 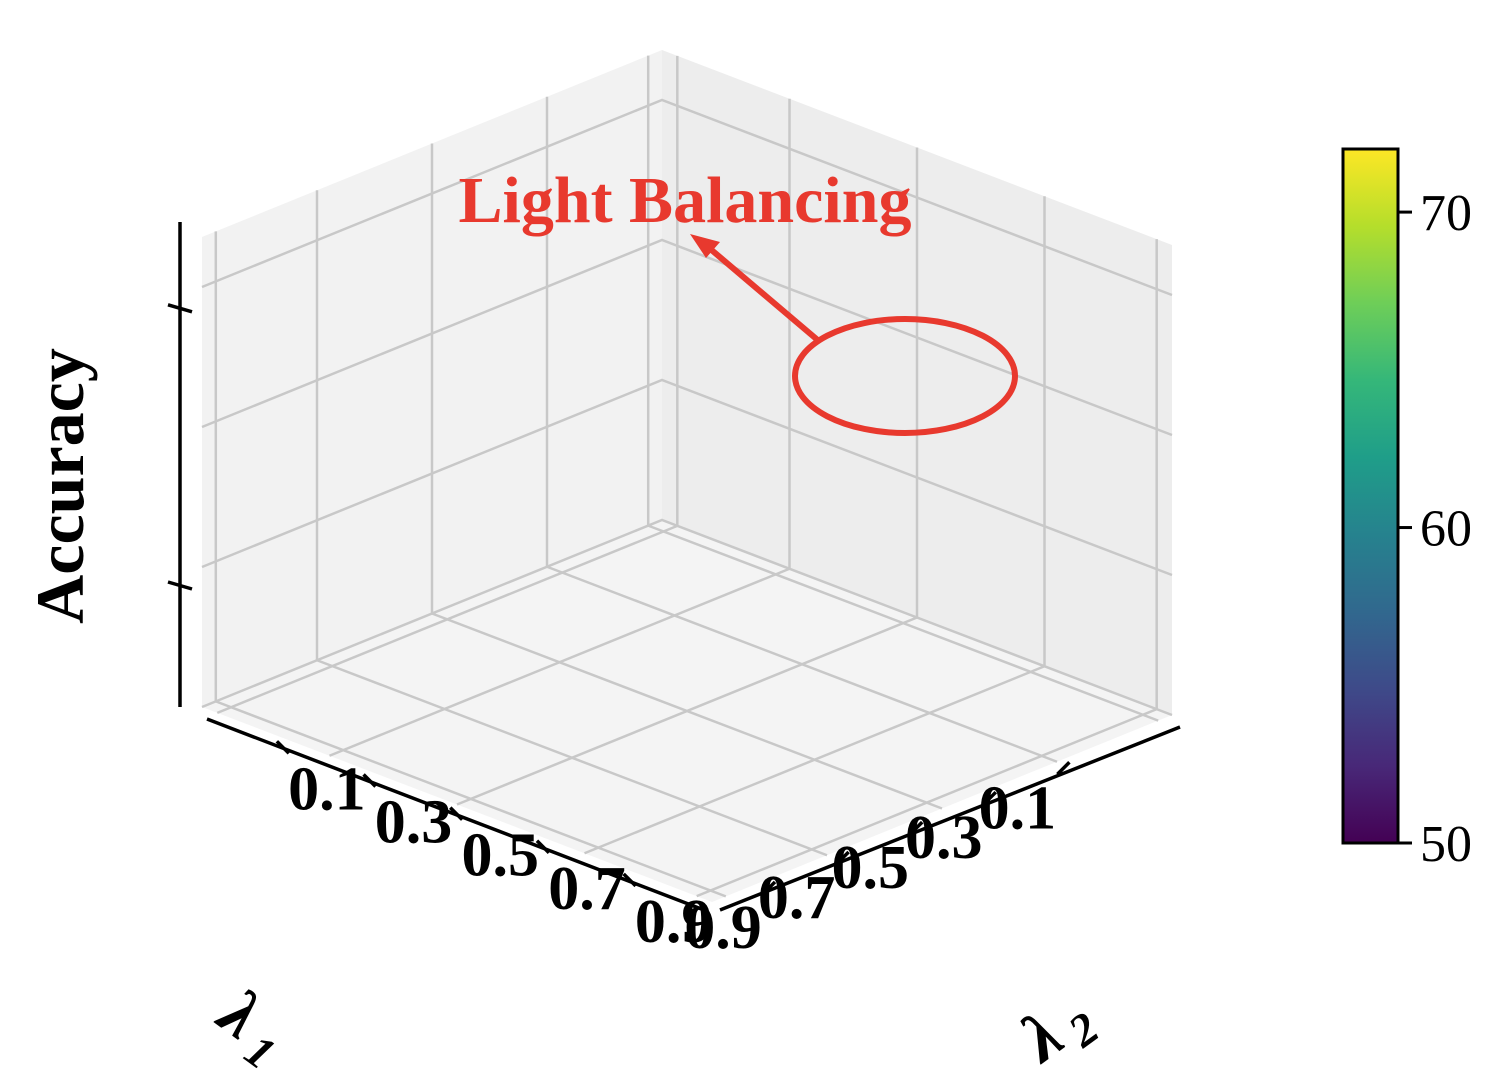 What do you see at coordinates (870, 868) in the screenshot?
I see `lambda1-tick-label: 0.5` at bounding box center [870, 868].